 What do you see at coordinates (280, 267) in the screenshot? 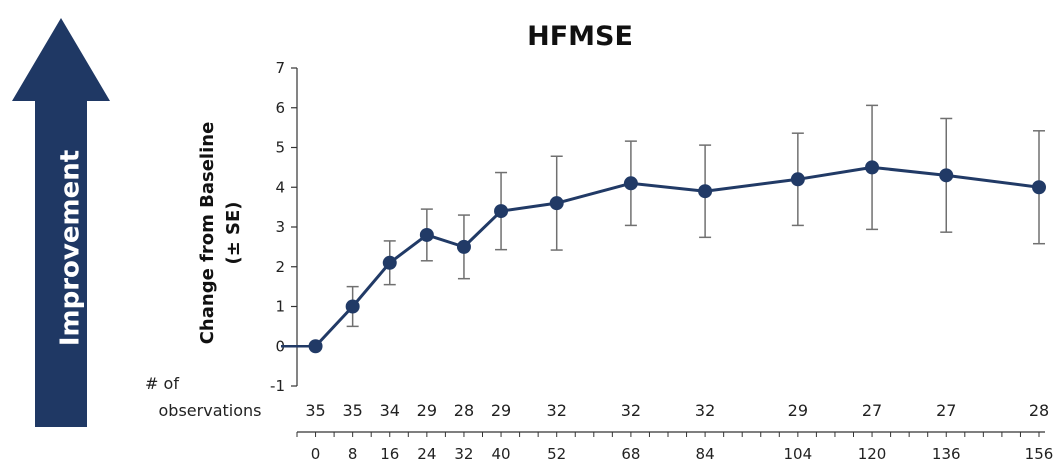
I see `y-tick-label: 2` at bounding box center [280, 267].